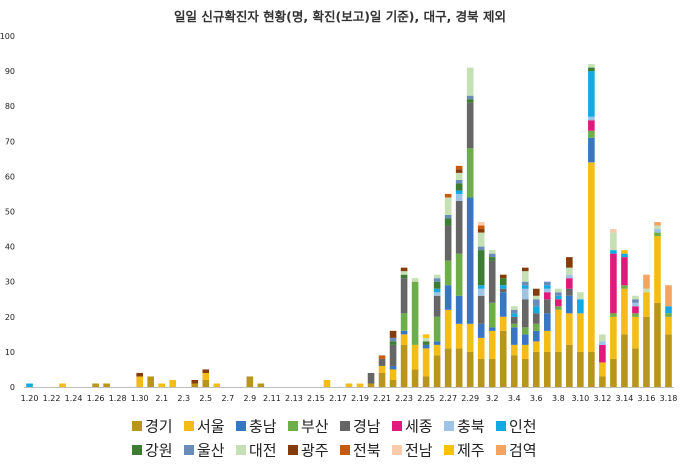  What do you see at coordinates (10, 106) in the screenshot?
I see `y-tick-label: 80` at bounding box center [10, 106].